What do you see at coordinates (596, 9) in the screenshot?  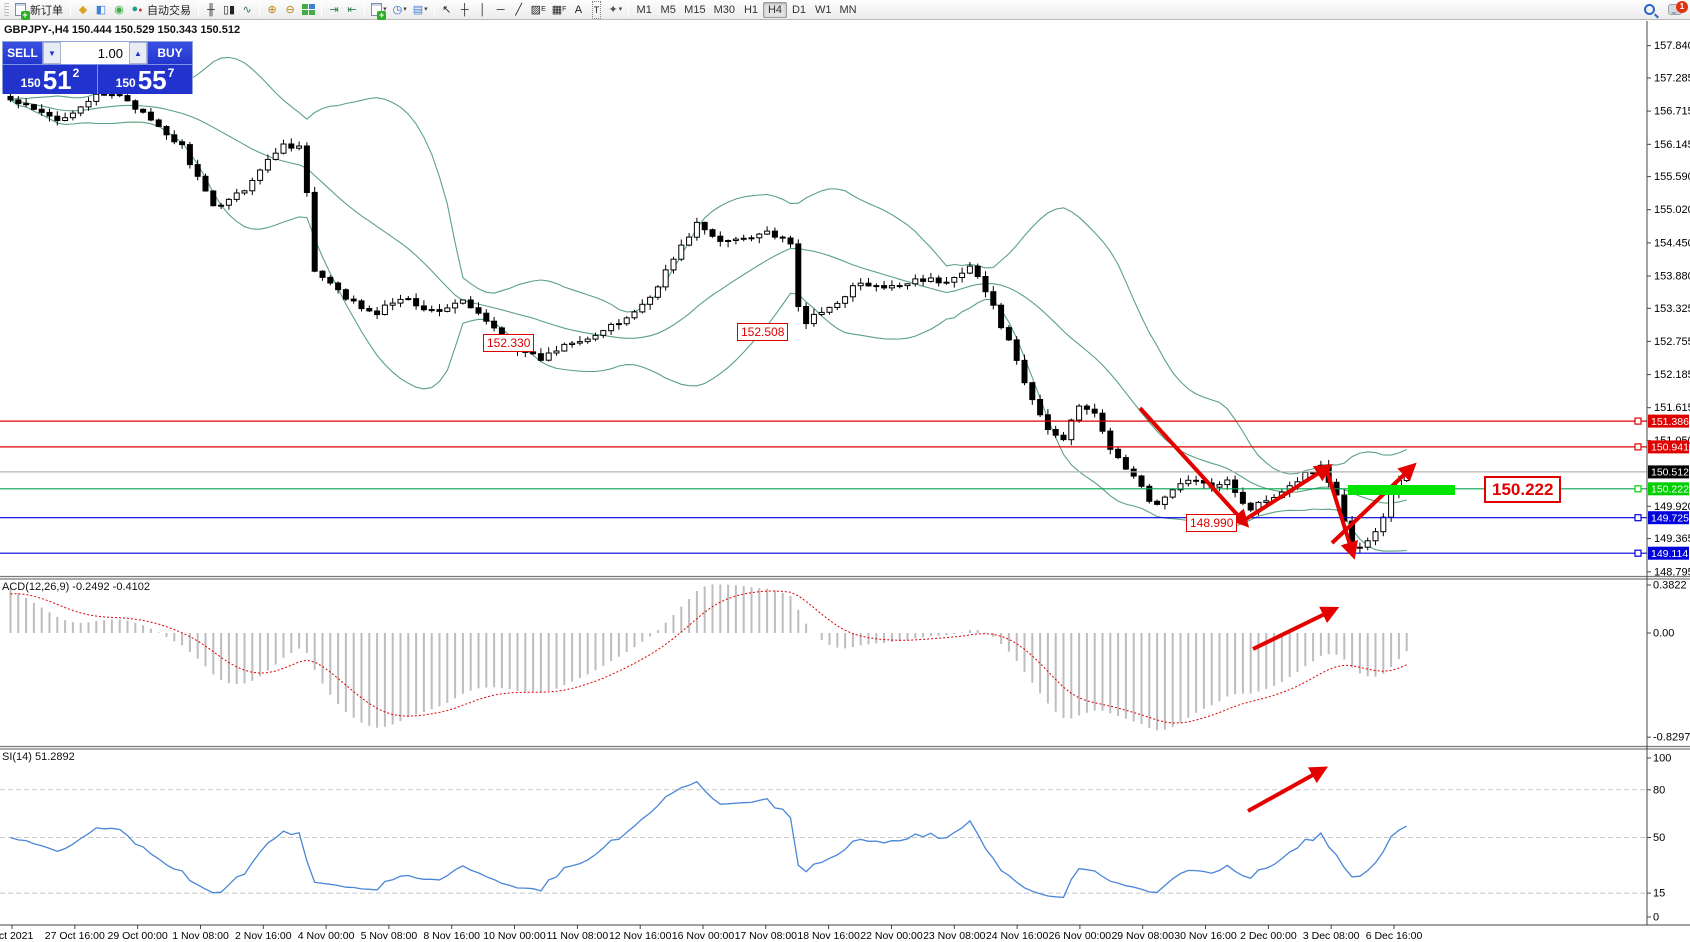 I see `text-label-button: T` at bounding box center [596, 9].